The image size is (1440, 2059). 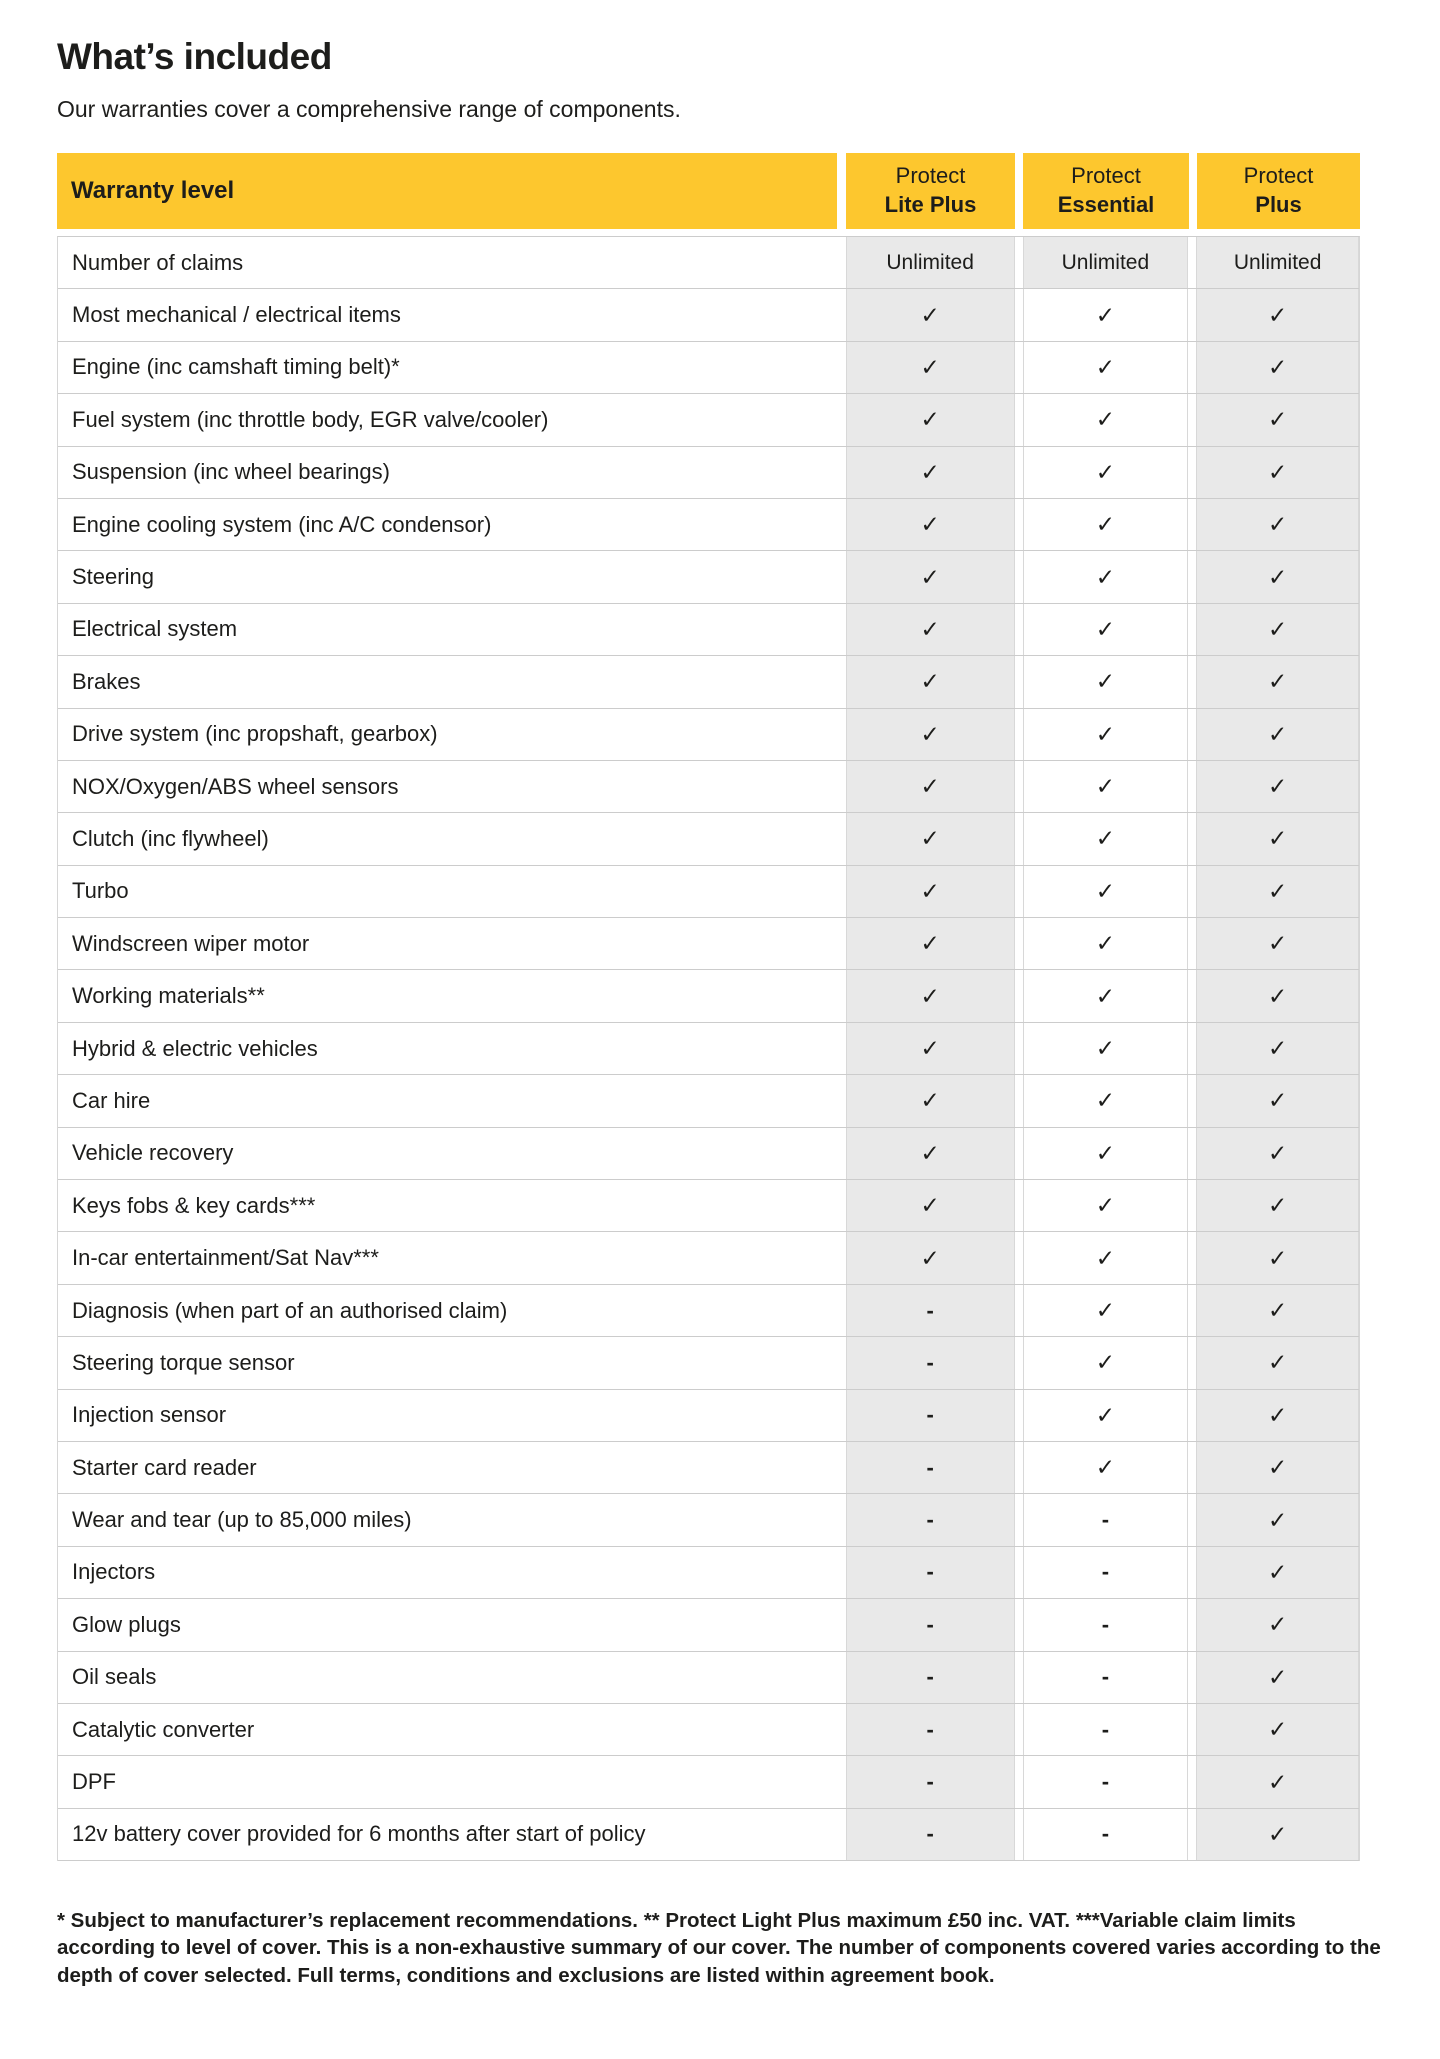 I want to click on table-row: Steering ✓ ✓ ✓, so click(x=708, y=577).